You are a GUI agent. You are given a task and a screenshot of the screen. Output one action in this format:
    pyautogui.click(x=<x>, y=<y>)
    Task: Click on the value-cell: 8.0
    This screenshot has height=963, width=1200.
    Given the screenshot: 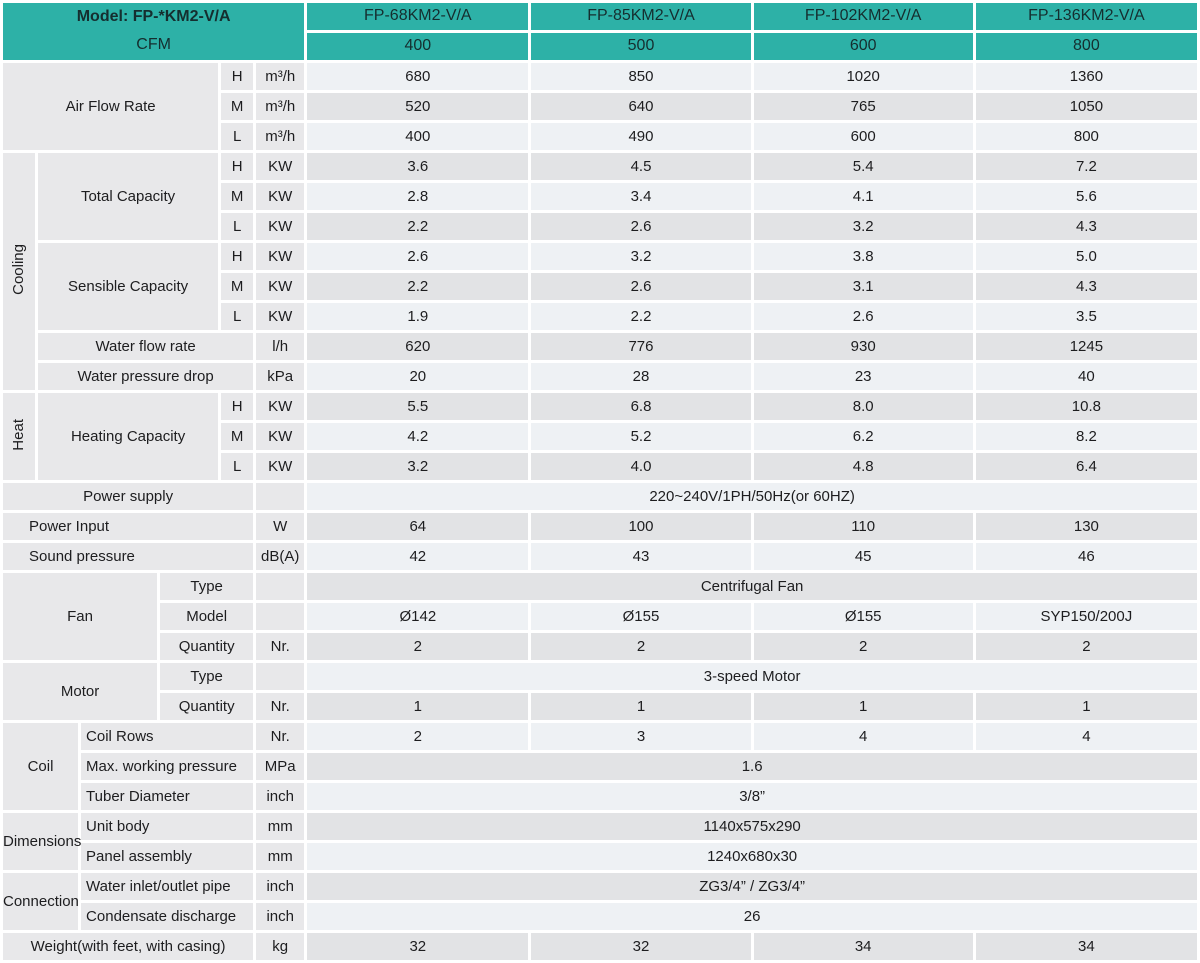 What is the action you would take?
    pyautogui.click(x=863, y=406)
    